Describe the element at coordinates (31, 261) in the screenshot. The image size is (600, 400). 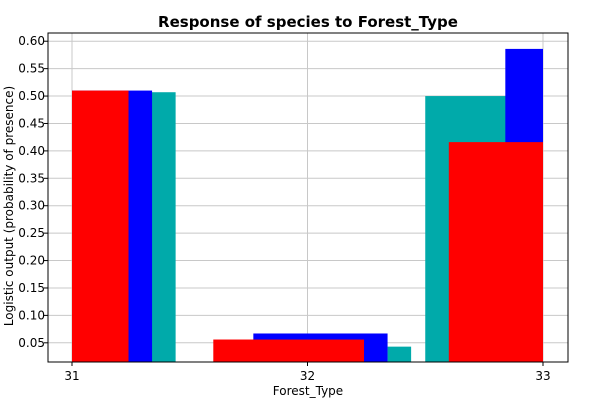
I see `y-tick-label: 0.20` at that location.